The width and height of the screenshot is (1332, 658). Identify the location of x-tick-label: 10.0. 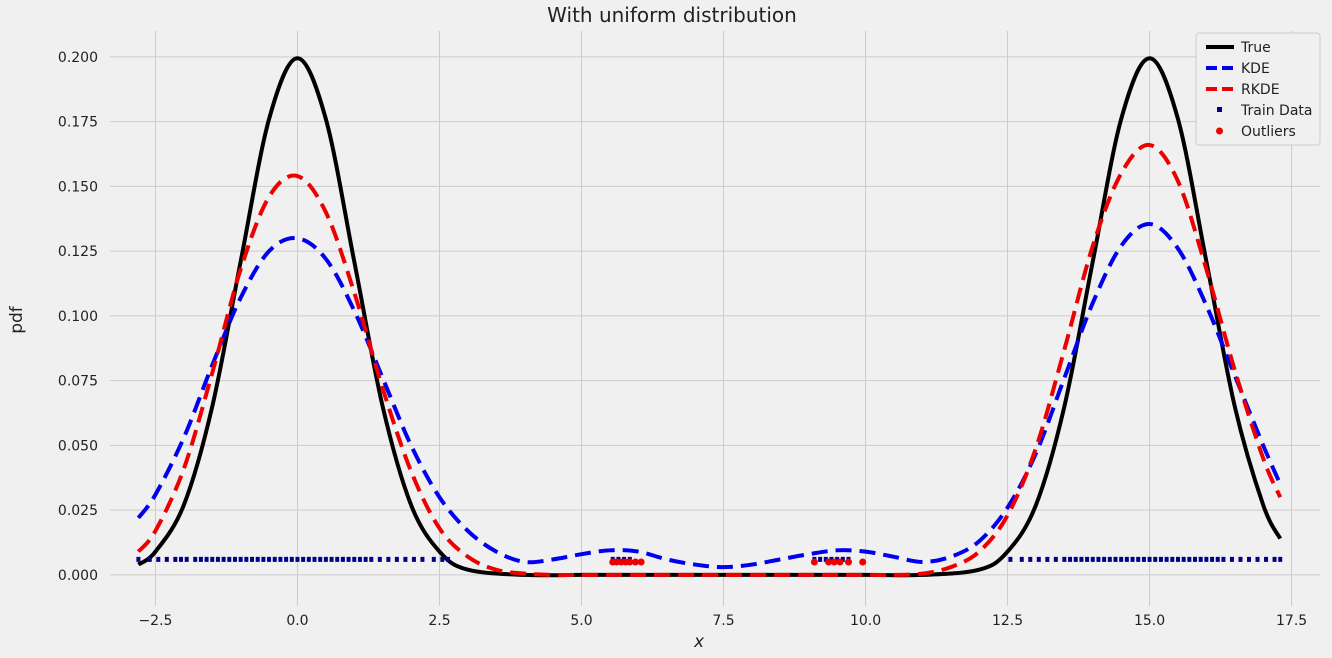
(865, 621).